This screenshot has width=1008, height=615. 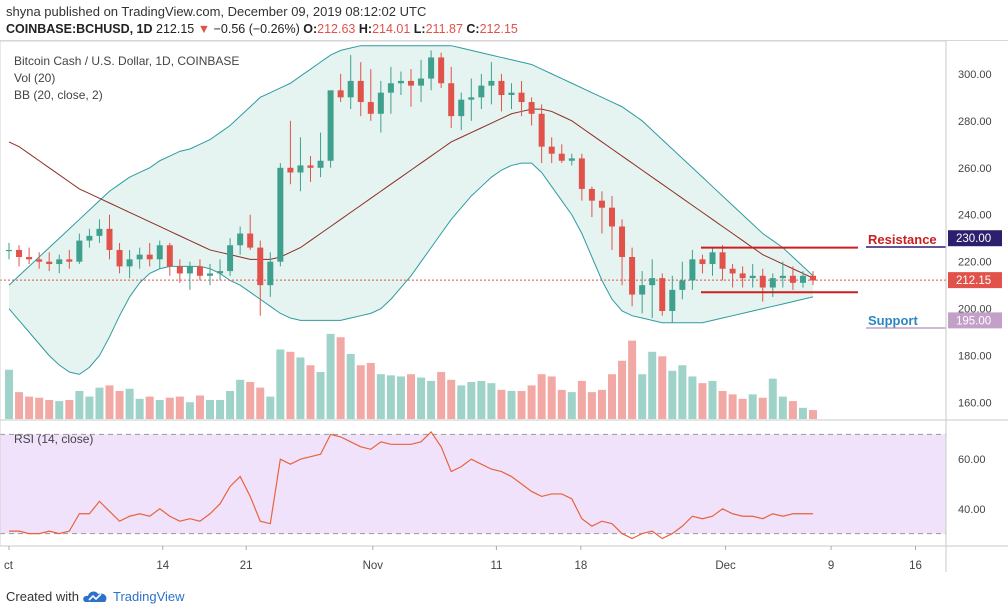 I want to click on resistance-label: Resistance, so click(x=902, y=239).